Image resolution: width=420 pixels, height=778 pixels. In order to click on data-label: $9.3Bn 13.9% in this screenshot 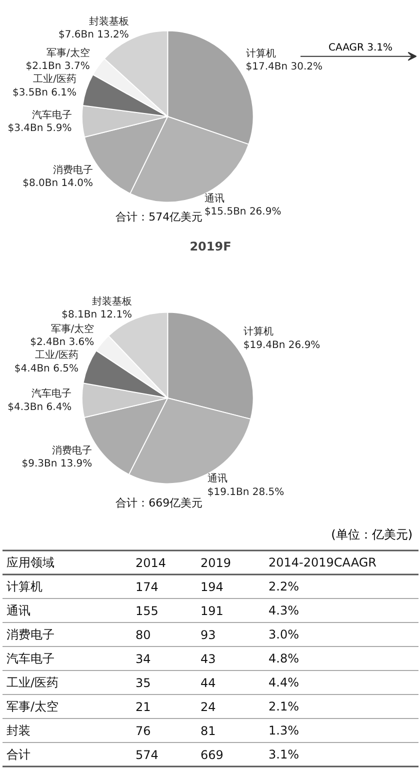, I will do `click(57, 464)`.